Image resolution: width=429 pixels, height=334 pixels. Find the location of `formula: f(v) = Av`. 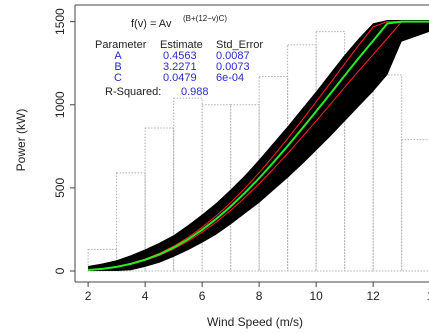

formula: f(v) = Av is located at coordinates (151, 24).